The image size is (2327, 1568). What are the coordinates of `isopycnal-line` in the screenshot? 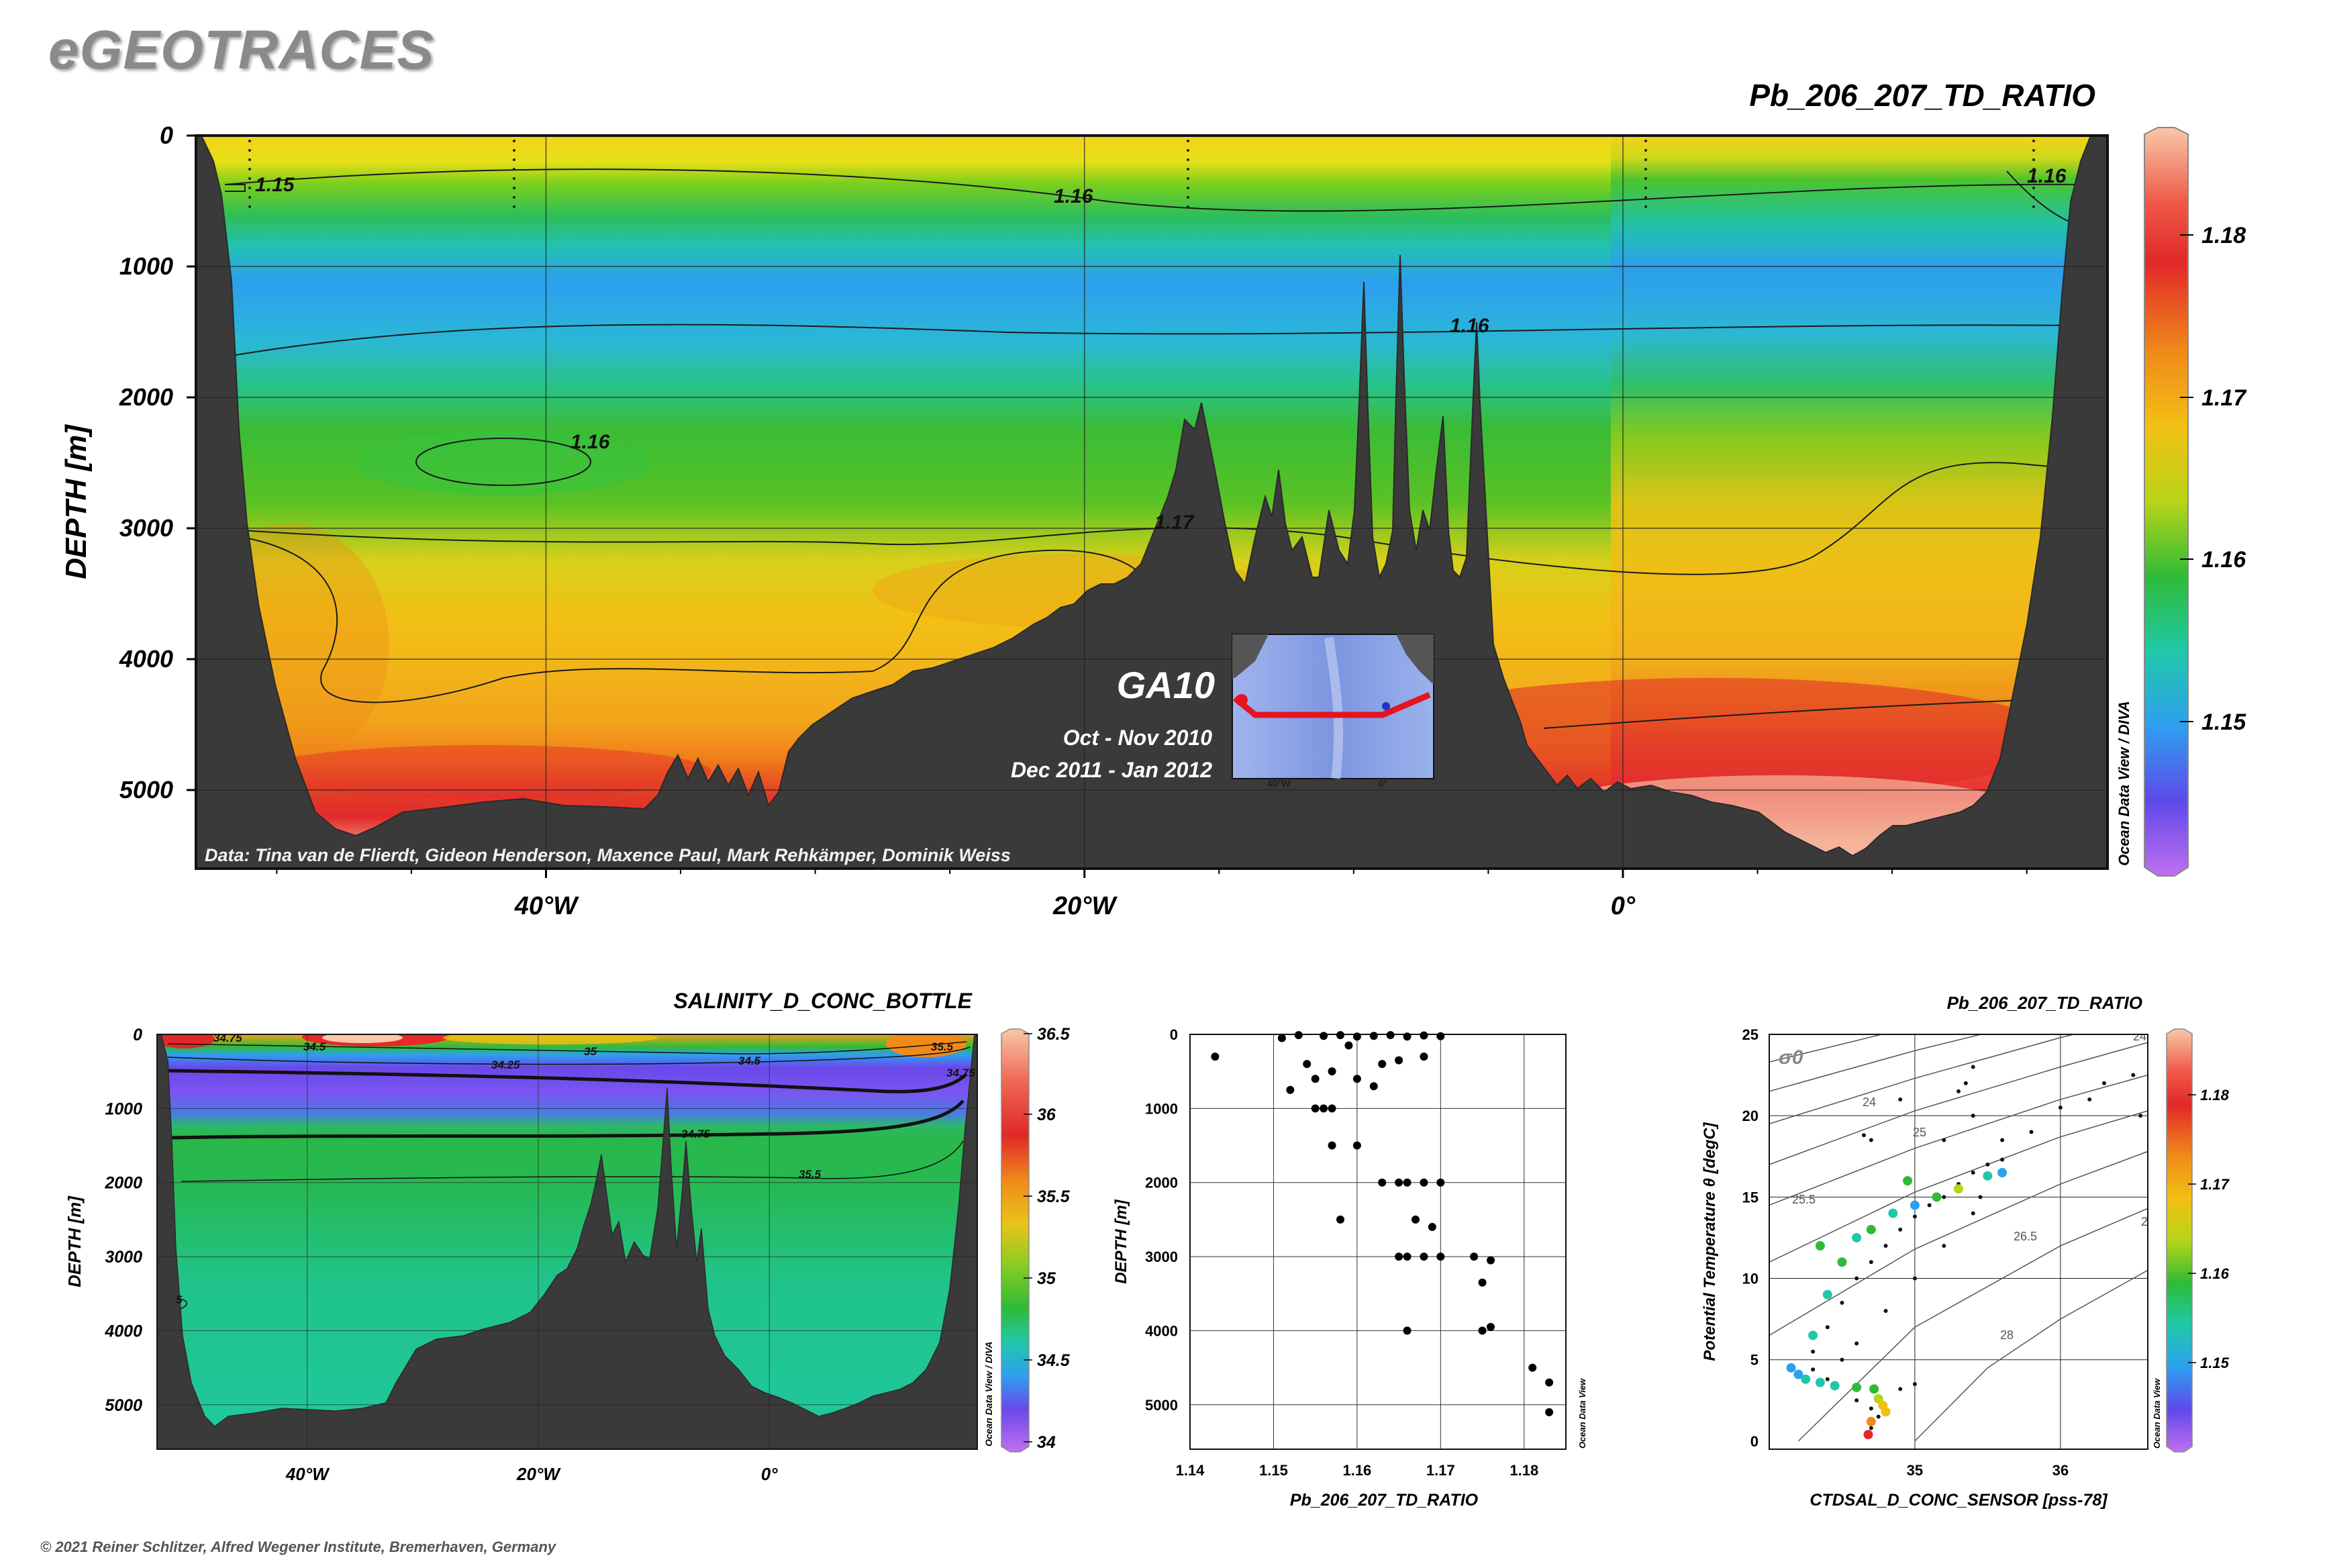 It's located at (2031, 1356).